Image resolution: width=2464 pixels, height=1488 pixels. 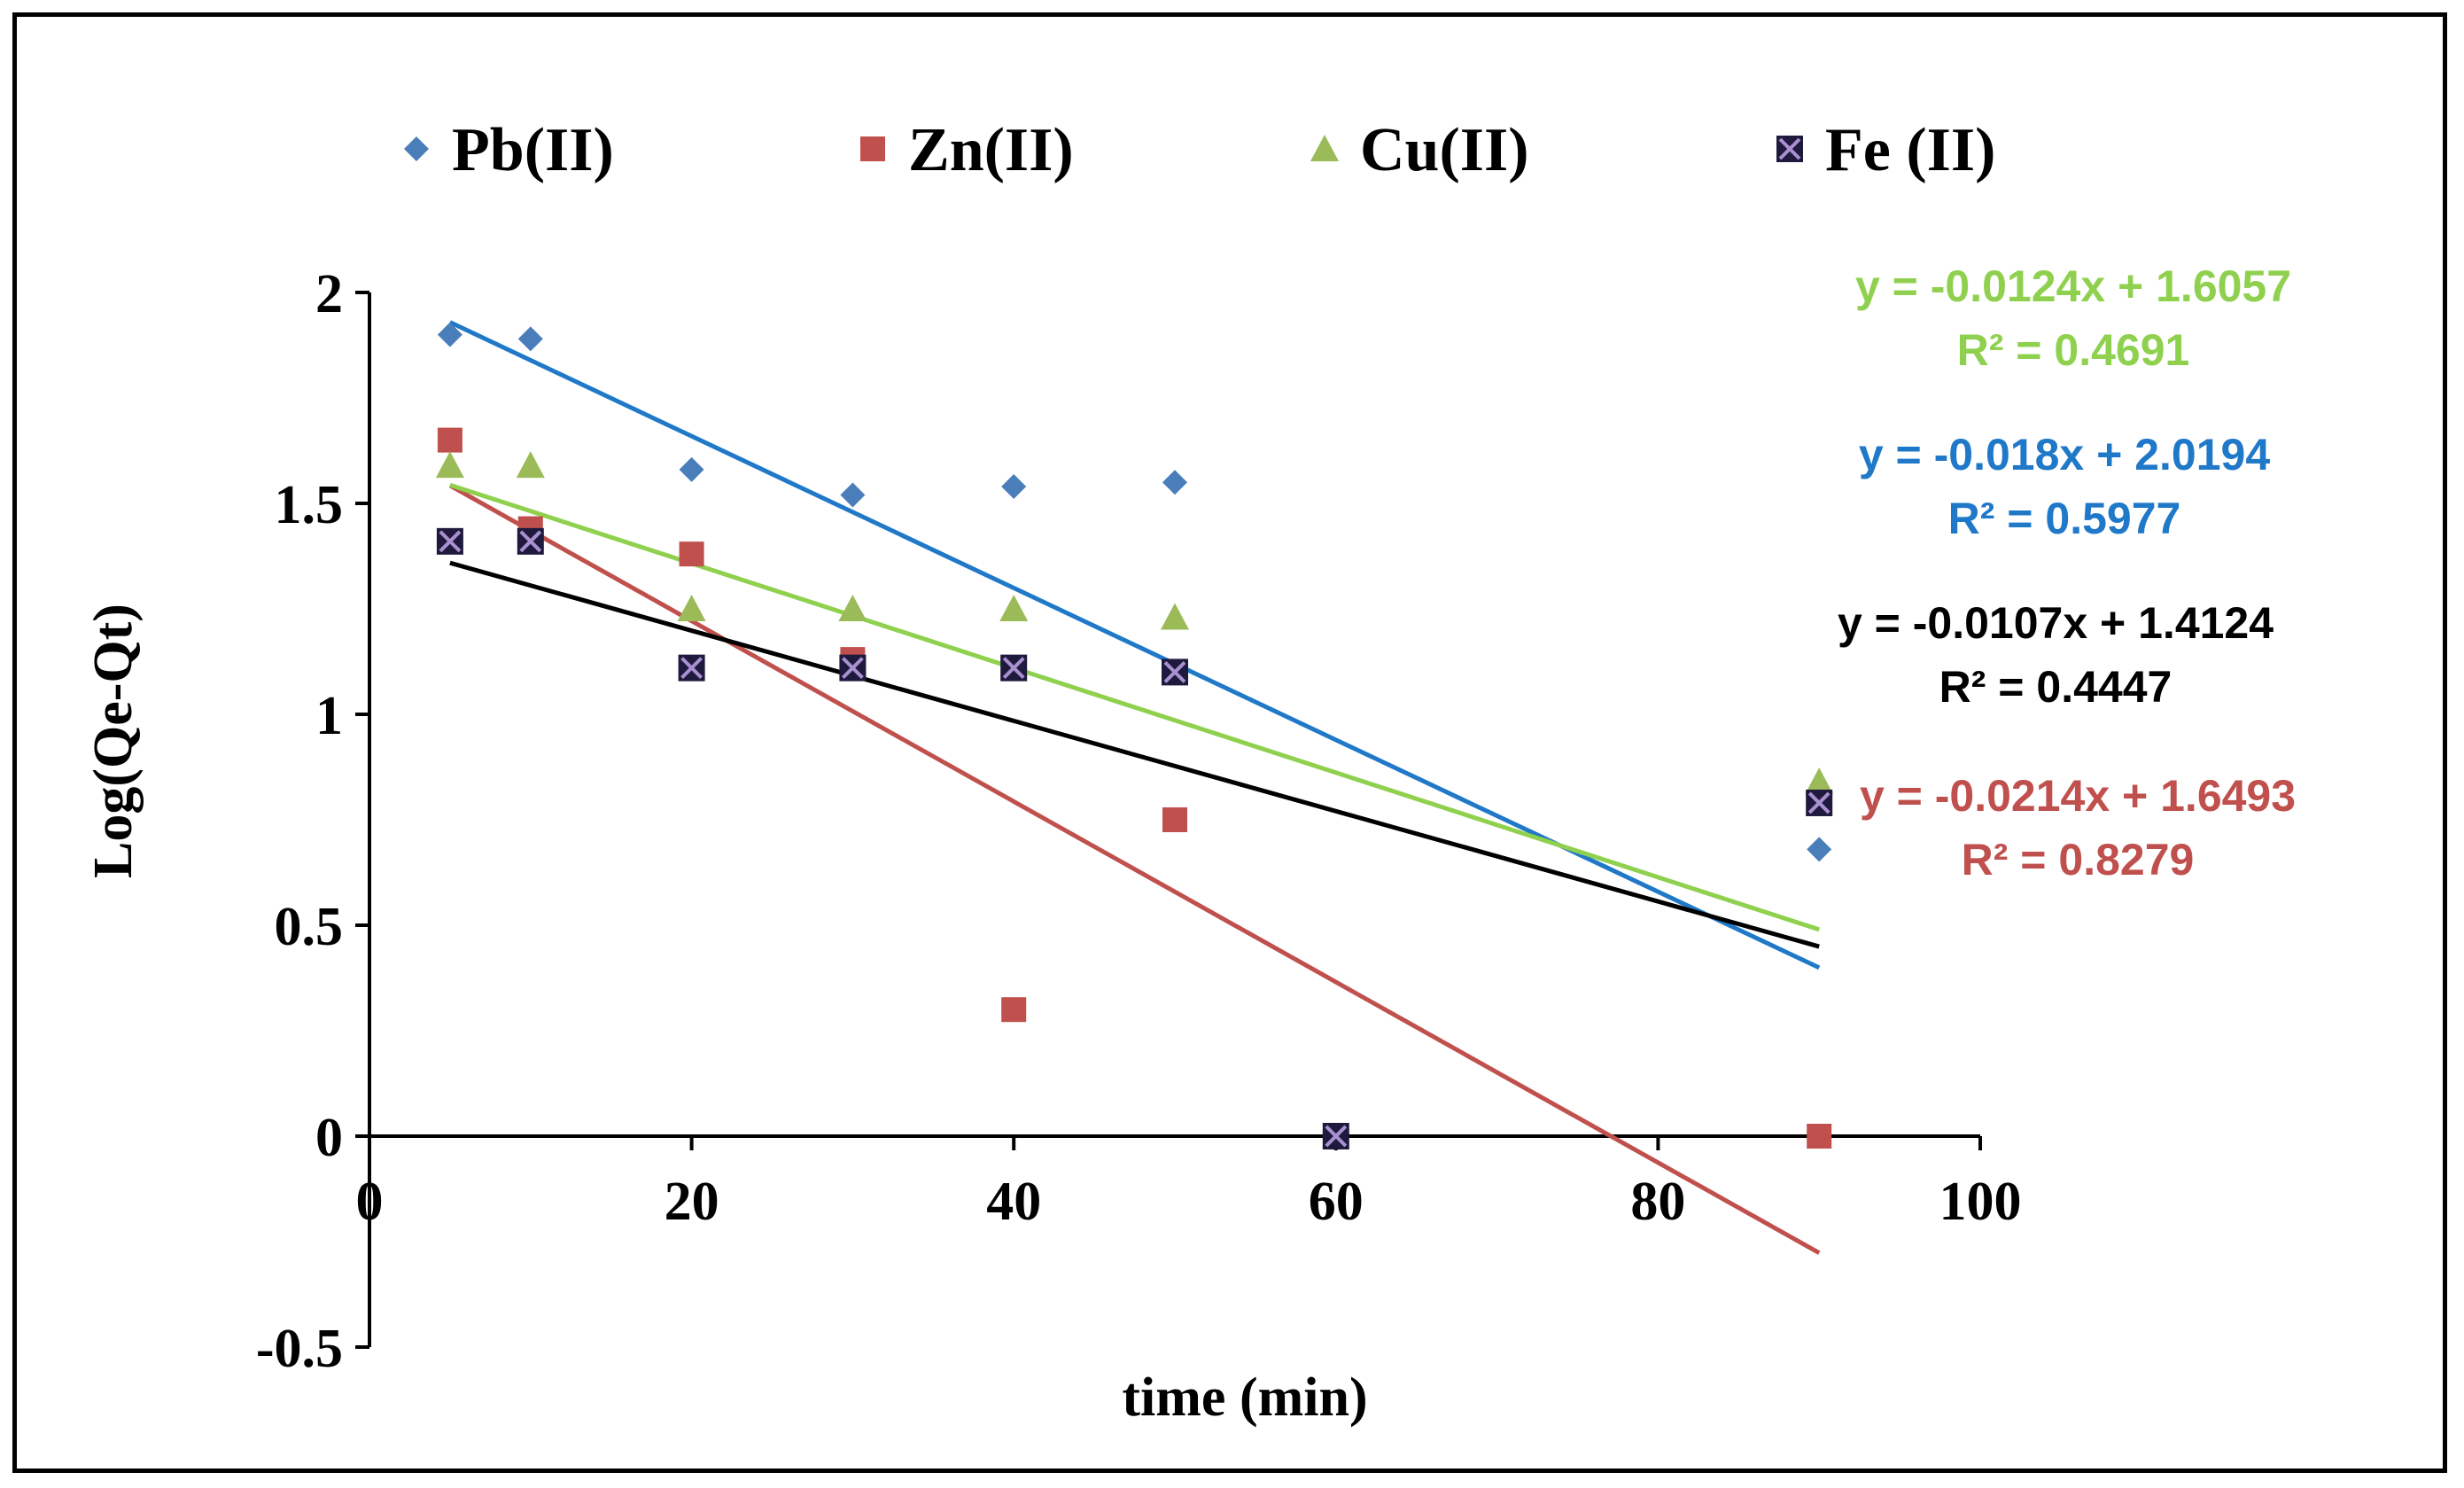 I want to click on r2-label-3: R² = 0.4691, so click(x=2073, y=350).